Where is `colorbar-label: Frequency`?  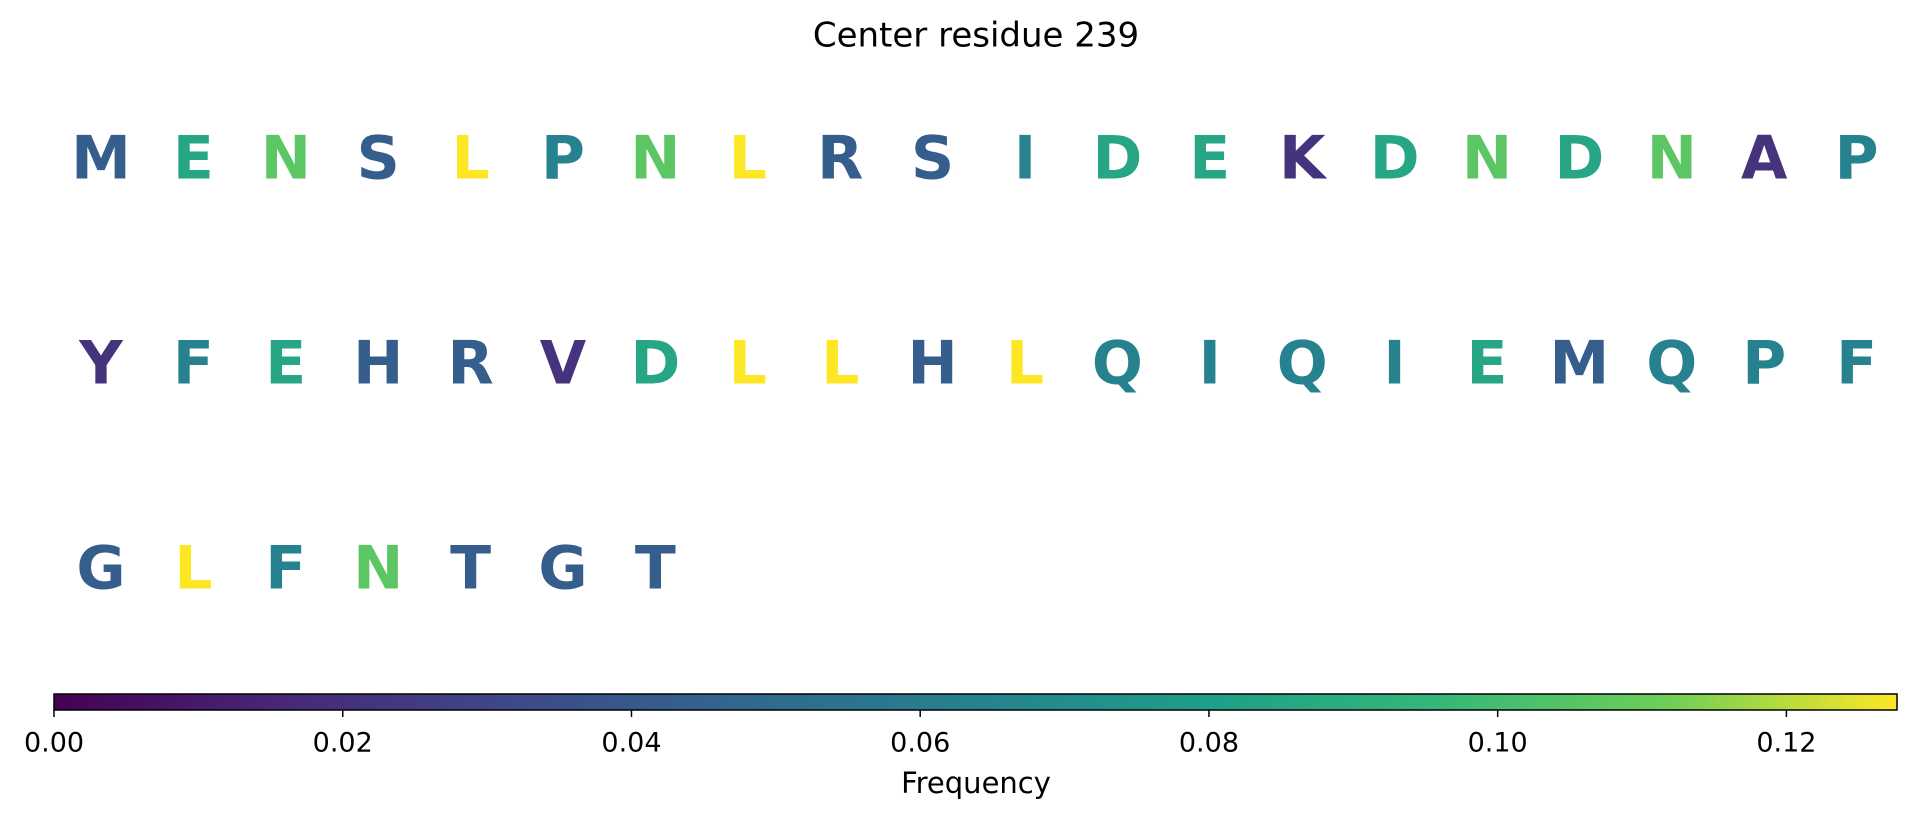
colorbar-label: Frequency is located at coordinates (976, 783).